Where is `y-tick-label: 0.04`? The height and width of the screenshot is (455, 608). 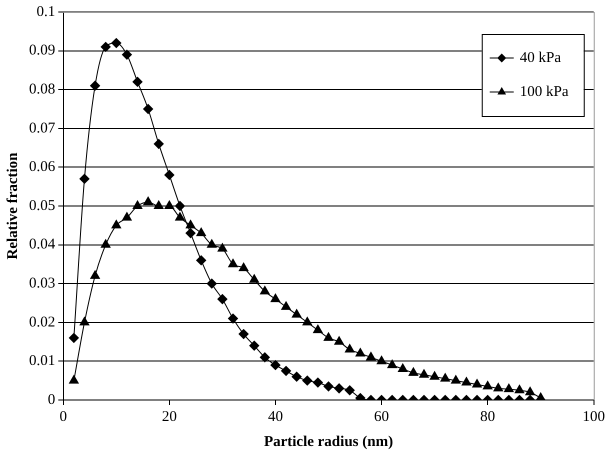
y-tick-label: 0.04 is located at coordinates (42, 244).